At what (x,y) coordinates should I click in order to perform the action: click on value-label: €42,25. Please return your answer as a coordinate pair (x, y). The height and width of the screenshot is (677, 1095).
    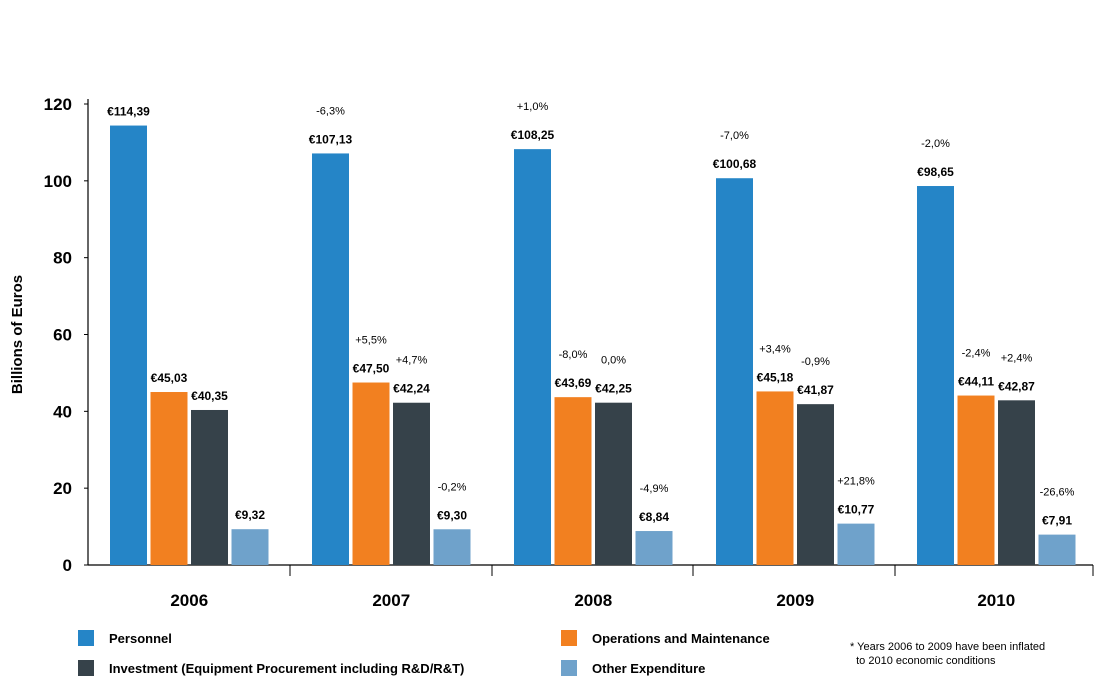
    Looking at the image, I should click on (613, 389).